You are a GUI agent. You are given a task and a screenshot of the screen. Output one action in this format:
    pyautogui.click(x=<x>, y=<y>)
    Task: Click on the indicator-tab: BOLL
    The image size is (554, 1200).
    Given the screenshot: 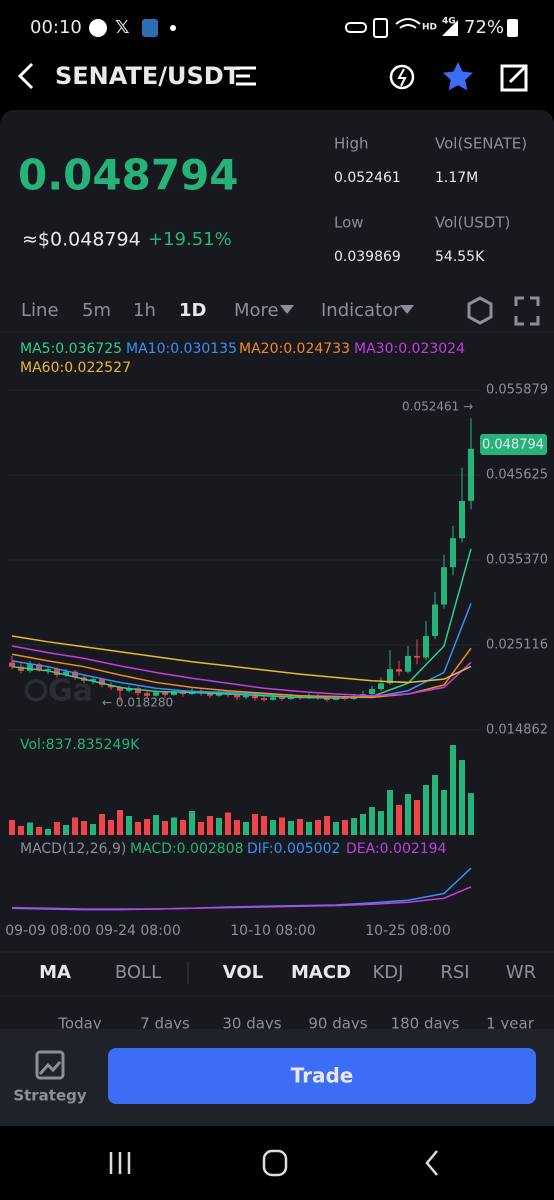 What is the action you would take?
    pyautogui.click(x=138, y=972)
    